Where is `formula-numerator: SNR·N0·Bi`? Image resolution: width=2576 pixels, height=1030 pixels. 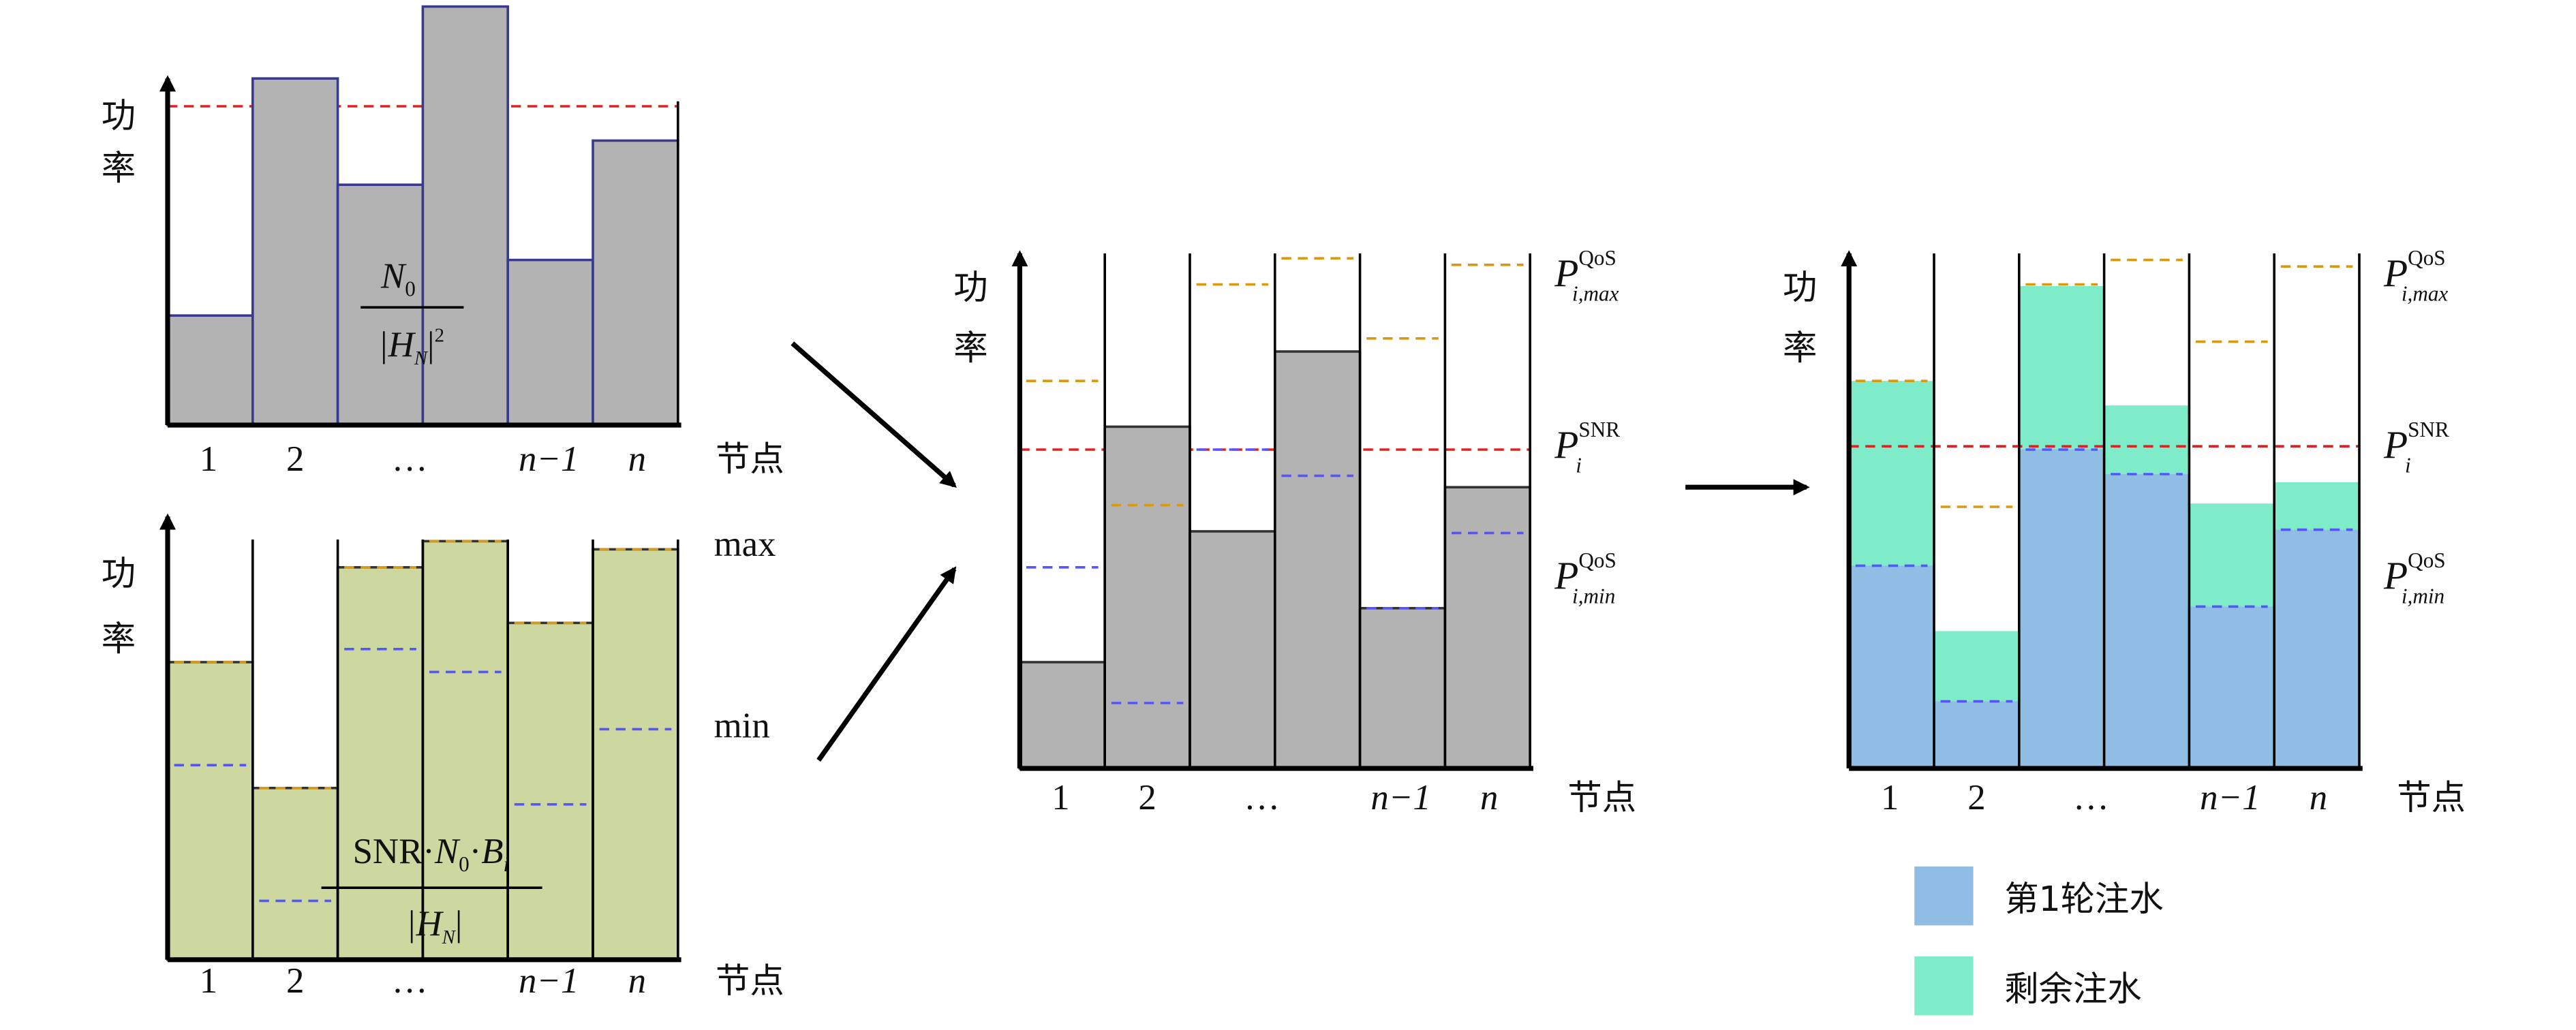
formula-numerator: SNR·N0·Bi is located at coordinates (431, 854).